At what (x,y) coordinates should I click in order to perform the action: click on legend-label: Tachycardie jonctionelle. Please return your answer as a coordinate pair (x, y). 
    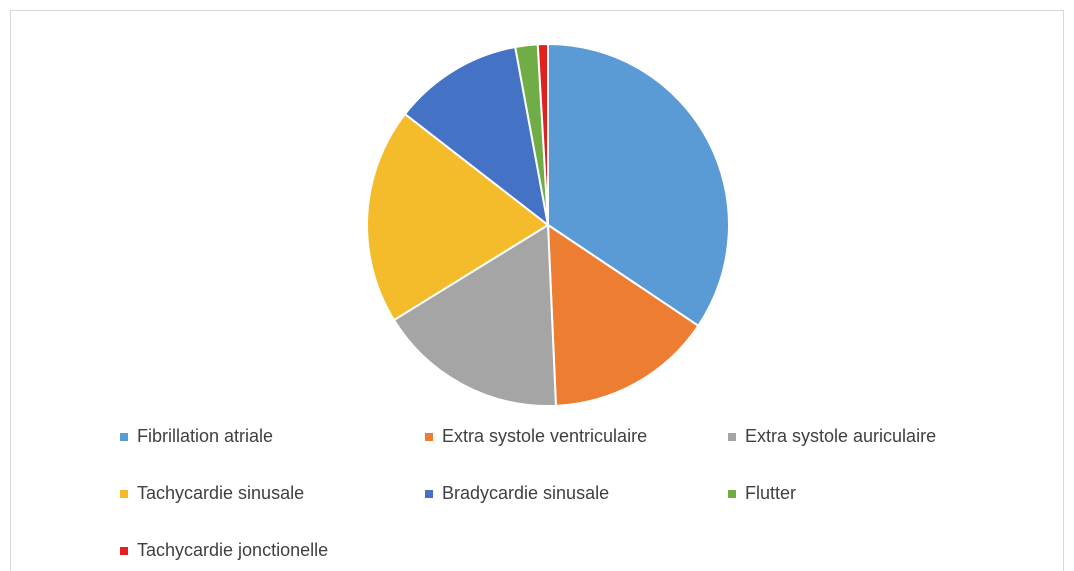
    Looking at the image, I should click on (232, 550).